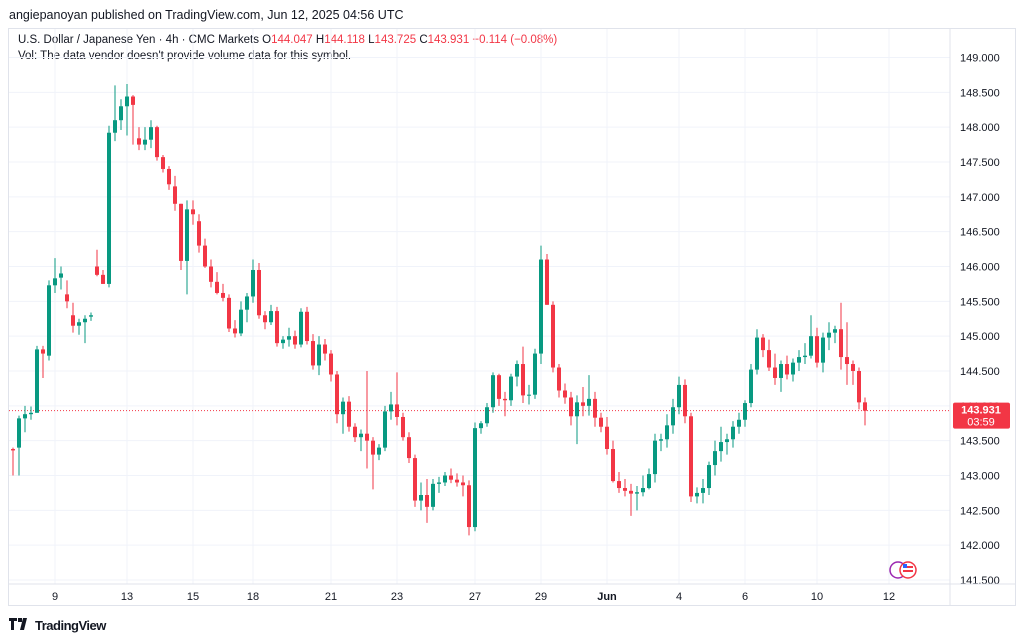 Image resolution: width=1024 pixels, height=642 pixels. What do you see at coordinates (980, 442) in the screenshot?
I see `y-tick-label: 143.500` at bounding box center [980, 442].